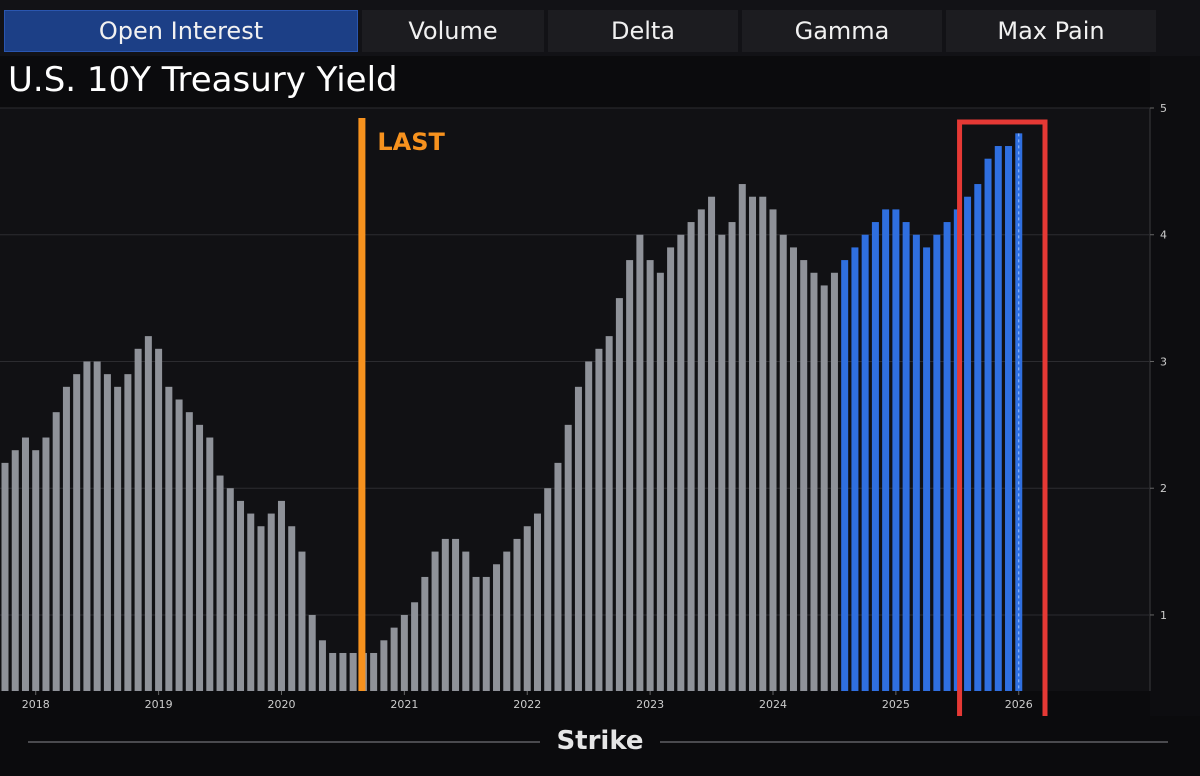 The height and width of the screenshot is (776, 1200). Describe the element at coordinates (643, 31) in the screenshot. I see `tab-delta: Delta` at that location.